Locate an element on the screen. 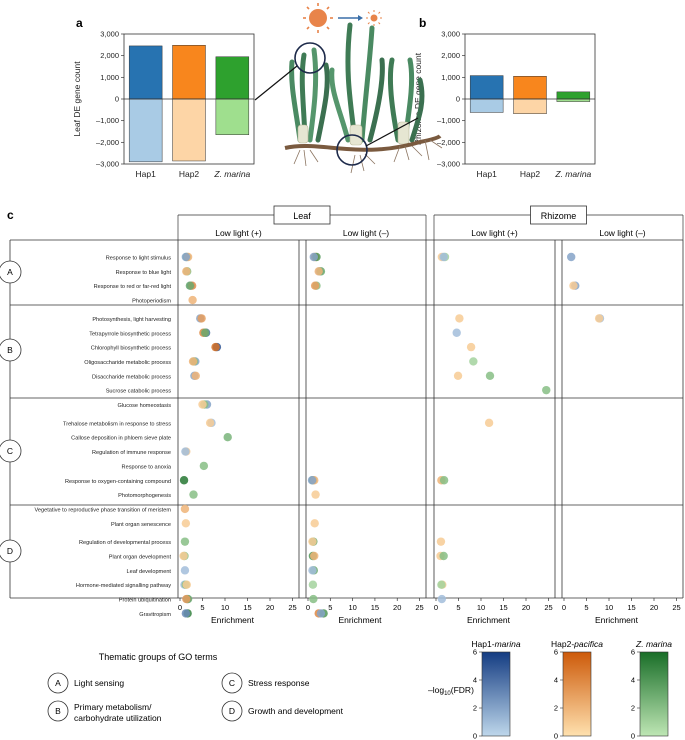 Image resolution: width=685 pixels, height=740 pixels. panel-label-a: a is located at coordinates (79, 23).